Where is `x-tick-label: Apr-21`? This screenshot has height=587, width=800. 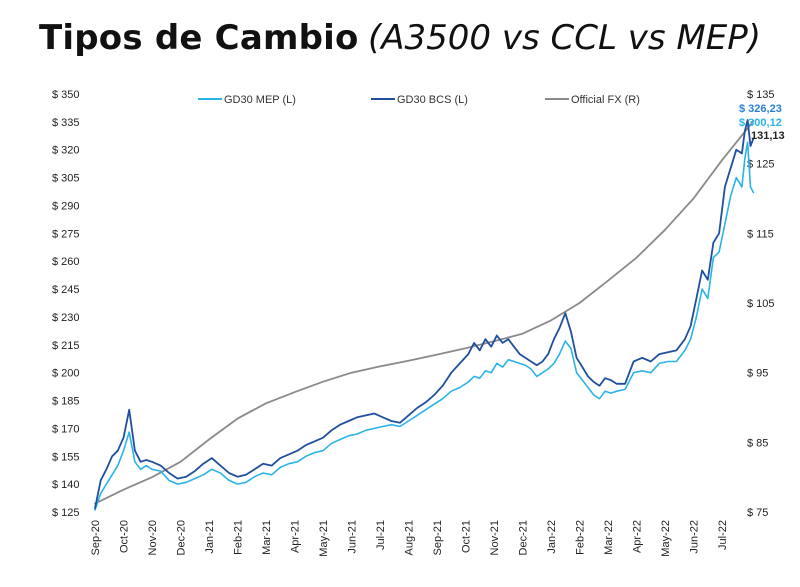
x-tick-label: Apr-21 is located at coordinates (296, 536).